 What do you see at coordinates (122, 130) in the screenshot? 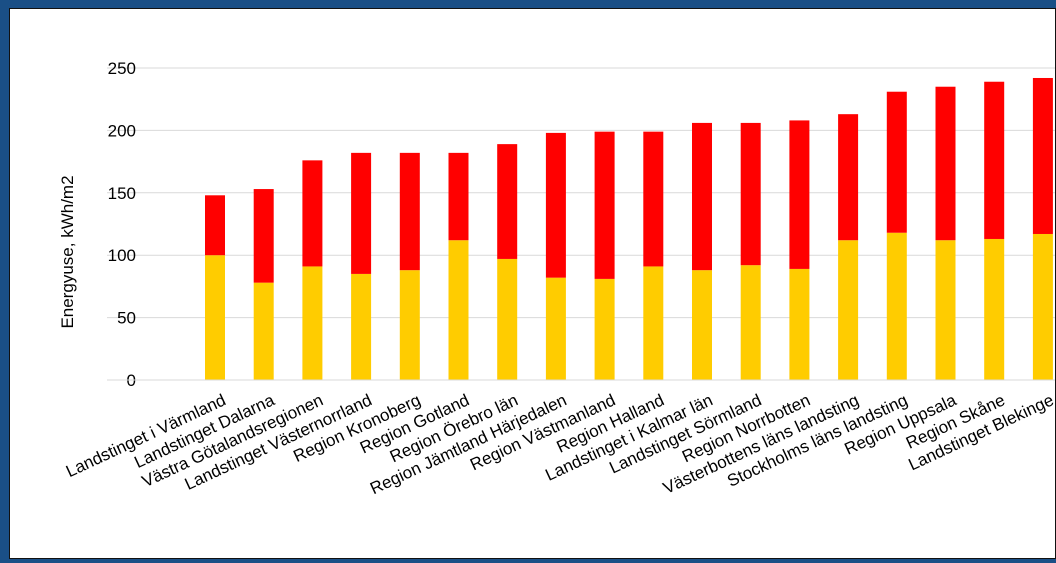
I see `y-tick-label: 200` at bounding box center [122, 130].